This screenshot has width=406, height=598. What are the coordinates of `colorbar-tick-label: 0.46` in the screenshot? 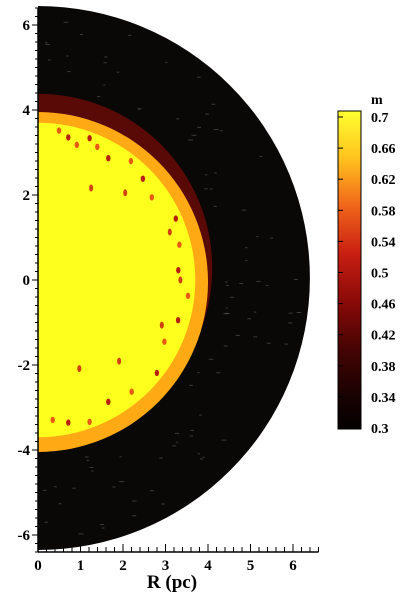 It's located at (383, 305).